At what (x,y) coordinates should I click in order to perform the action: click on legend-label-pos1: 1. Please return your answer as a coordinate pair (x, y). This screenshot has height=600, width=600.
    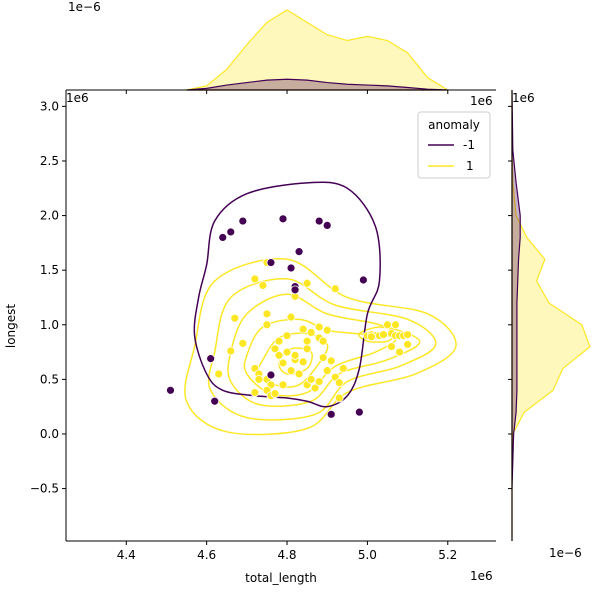
    Looking at the image, I should click on (470, 166).